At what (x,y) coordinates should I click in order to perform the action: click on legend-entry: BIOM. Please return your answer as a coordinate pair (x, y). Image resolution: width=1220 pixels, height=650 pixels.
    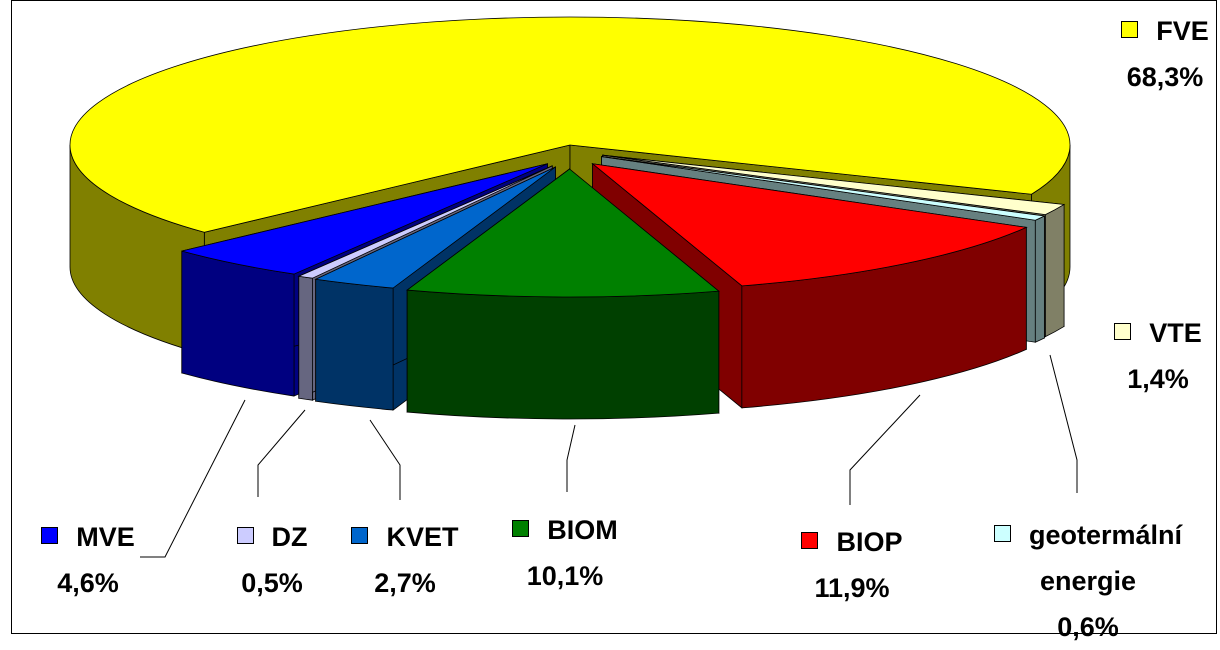
    Looking at the image, I should click on (565, 530).